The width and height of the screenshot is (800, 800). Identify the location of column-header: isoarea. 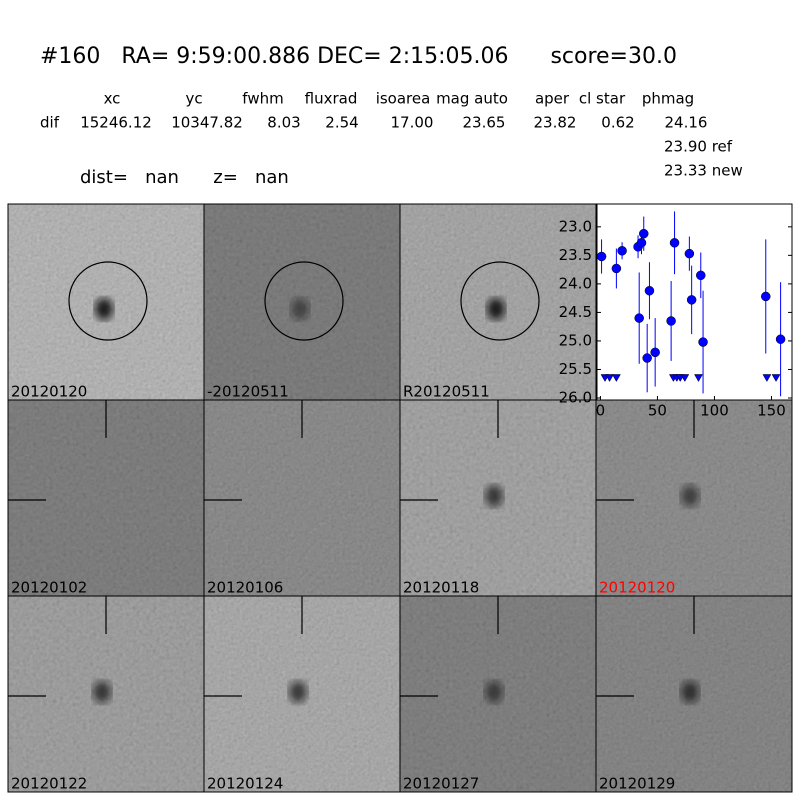
(403, 99).